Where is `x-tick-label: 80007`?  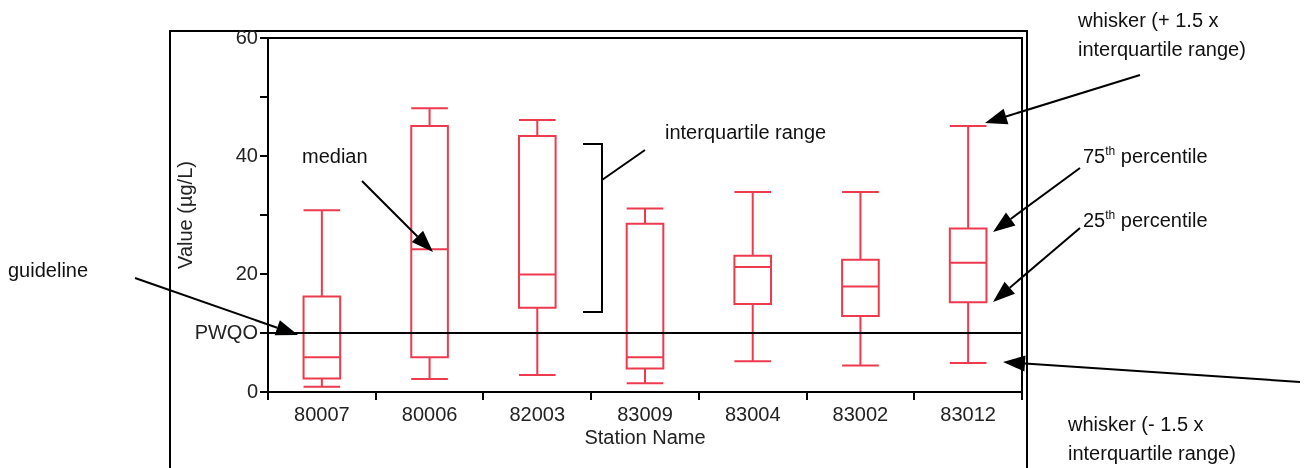 x-tick-label: 80007 is located at coordinates (322, 413).